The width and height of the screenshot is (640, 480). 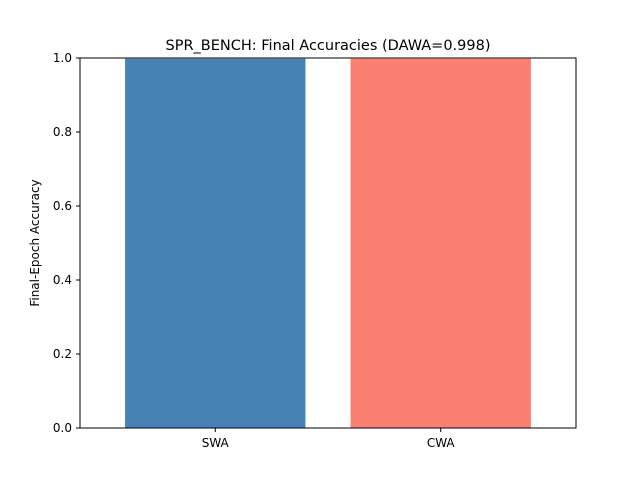 What do you see at coordinates (66, 243) in the screenshot?
I see `y-ticks-group: 0.0 0.2 0.4 0.6 0.8 1.0` at bounding box center [66, 243].